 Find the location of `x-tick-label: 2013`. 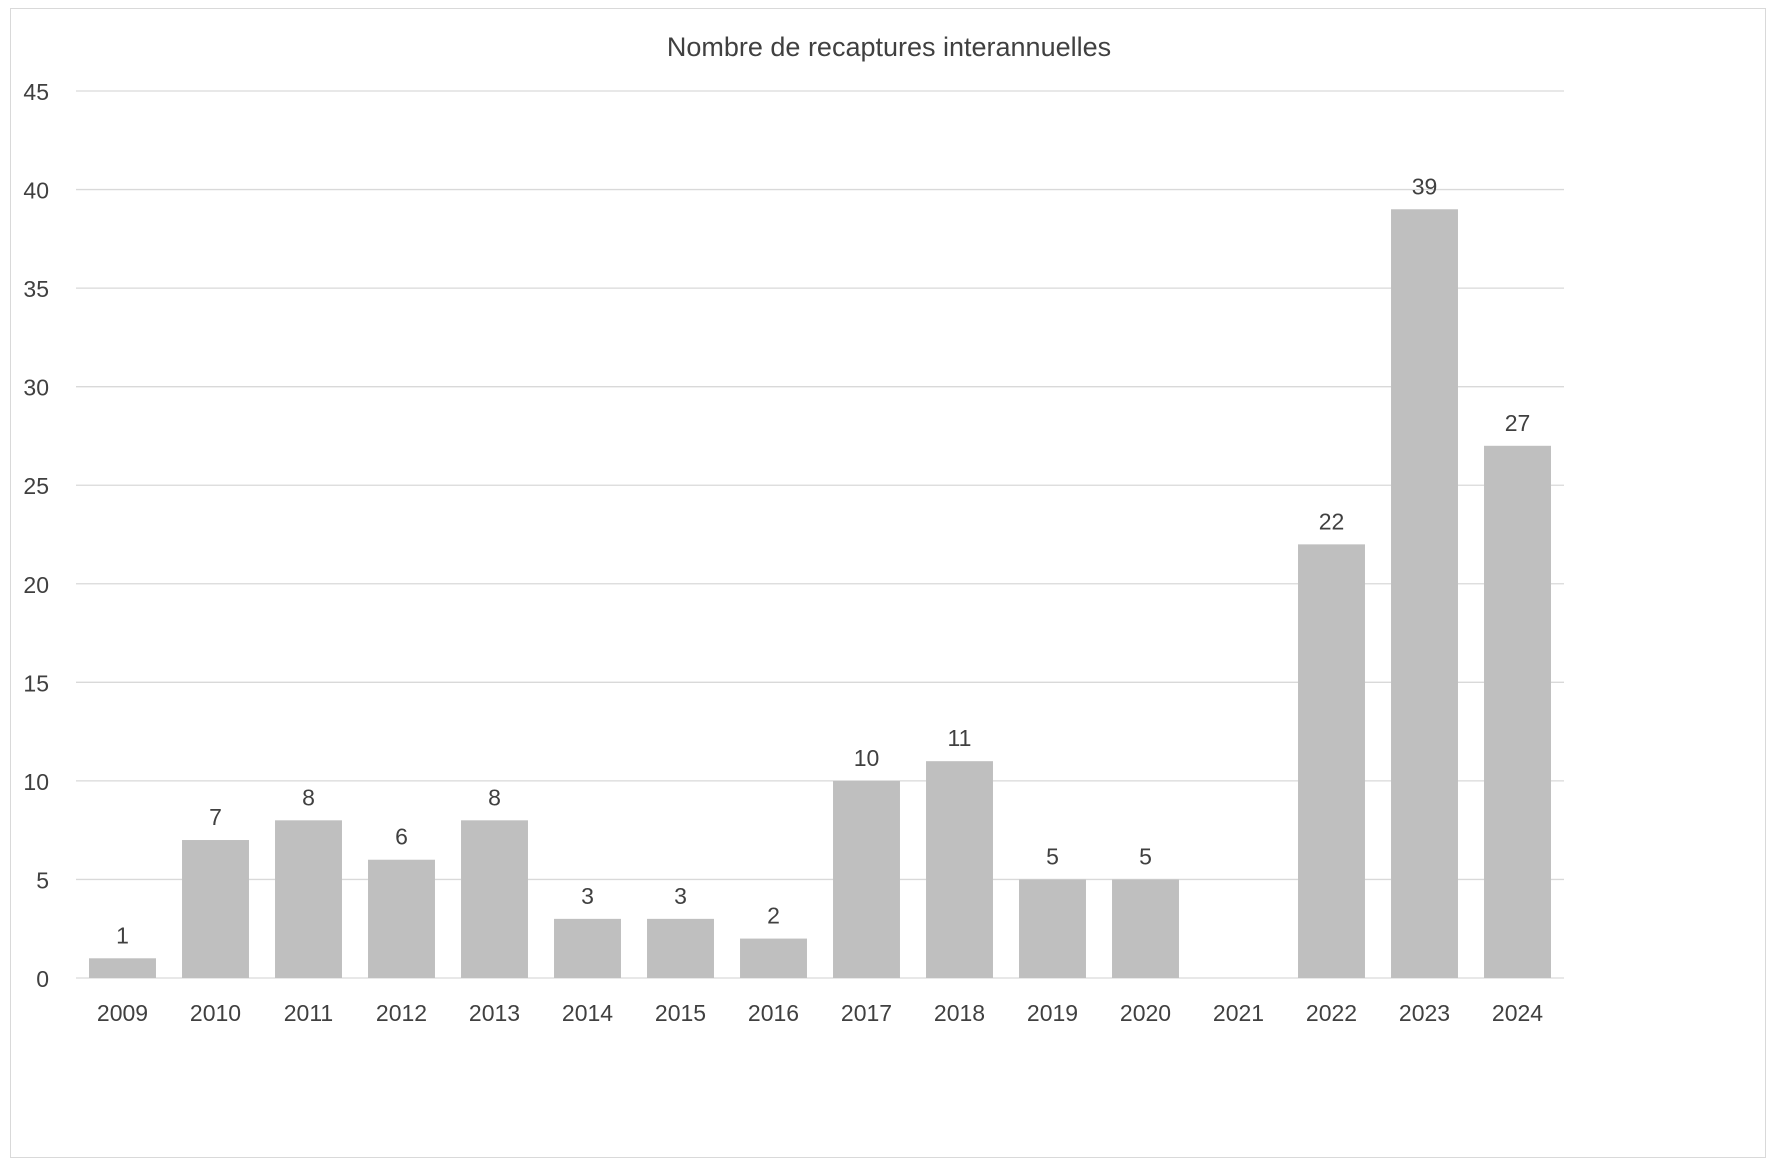

x-tick-label: 2013 is located at coordinates (494, 1013).